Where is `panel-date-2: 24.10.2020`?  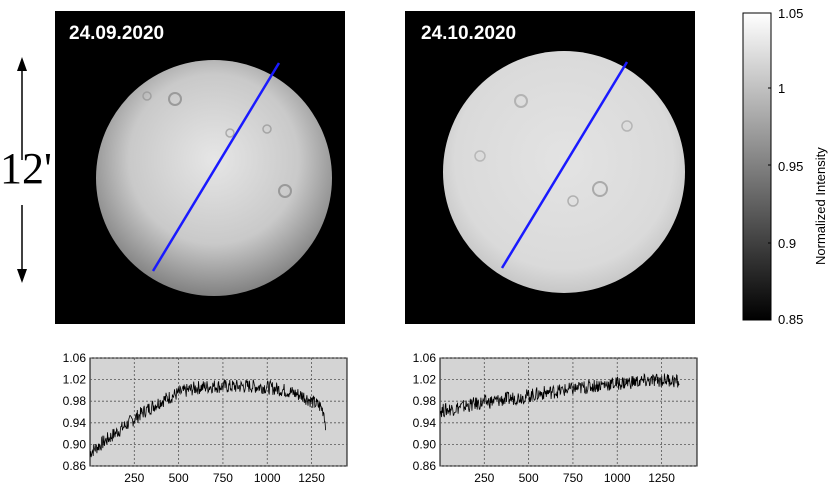 panel-date-2: 24.10.2020 is located at coordinates (469, 33).